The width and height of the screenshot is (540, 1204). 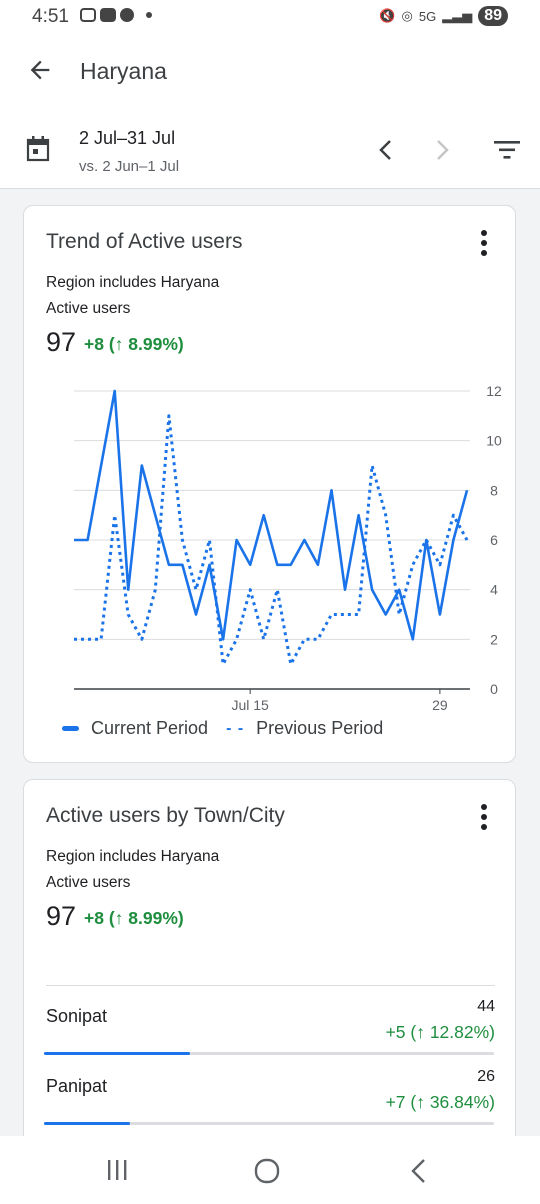 I want to click on signal-icon: ▂▃▅, so click(x=457, y=15).